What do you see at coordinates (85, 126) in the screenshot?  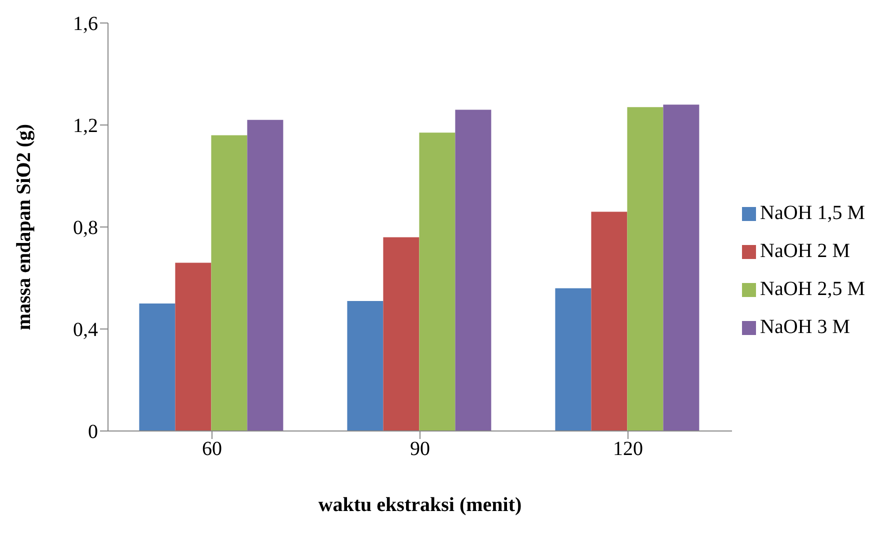 I see `y-tick-label: 1,2` at bounding box center [85, 126].